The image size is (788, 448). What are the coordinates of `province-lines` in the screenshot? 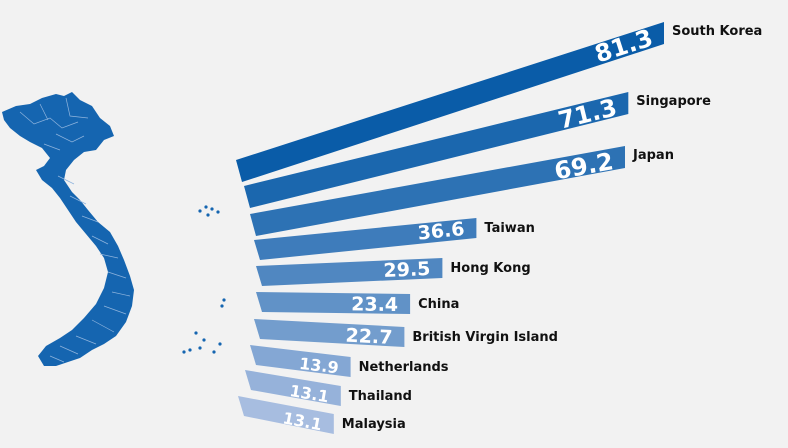 It's located at (75, 230).